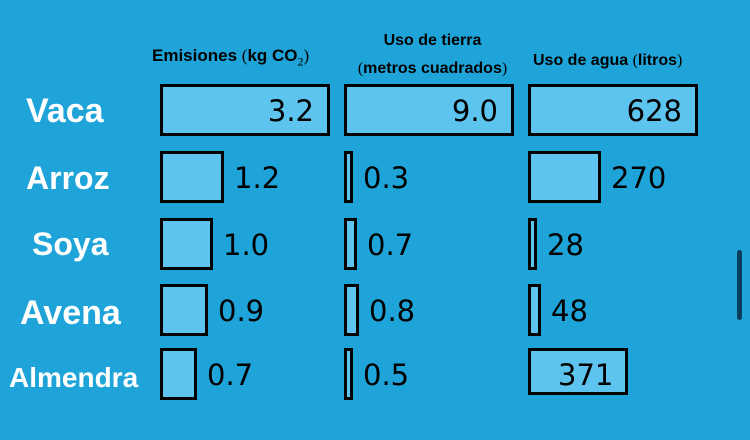  What do you see at coordinates (70, 244) in the screenshot?
I see `row-label-soya: Soya` at bounding box center [70, 244].